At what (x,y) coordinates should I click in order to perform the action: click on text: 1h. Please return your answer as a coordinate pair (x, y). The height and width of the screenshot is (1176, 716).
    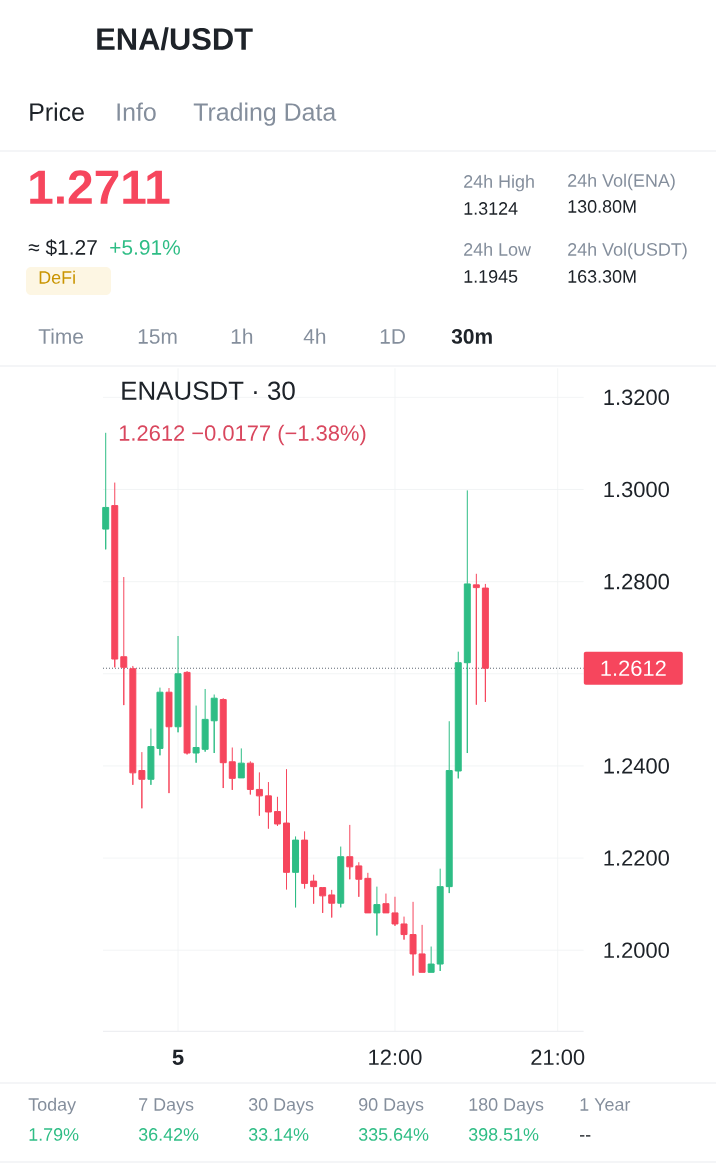
    Looking at the image, I should click on (242, 336).